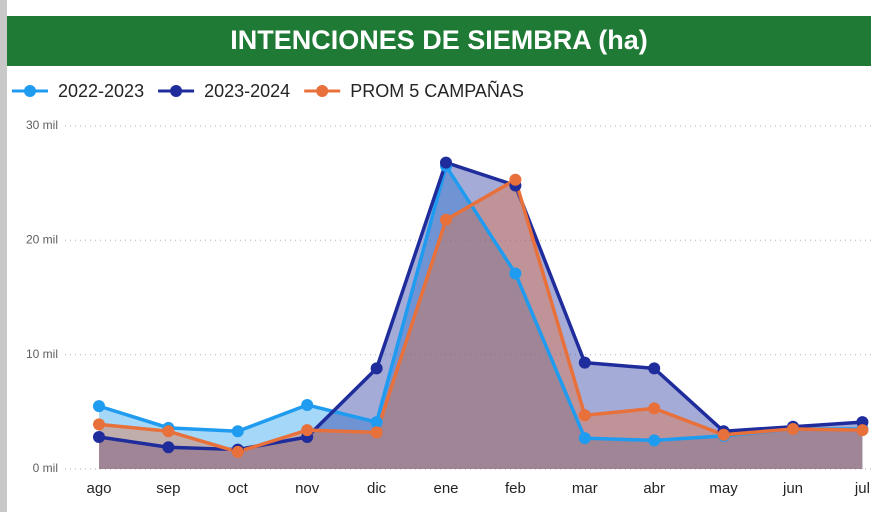 This screenshot has height=512, width=871. I want to click on legend-label: 2022-2023, so click(101, 91).